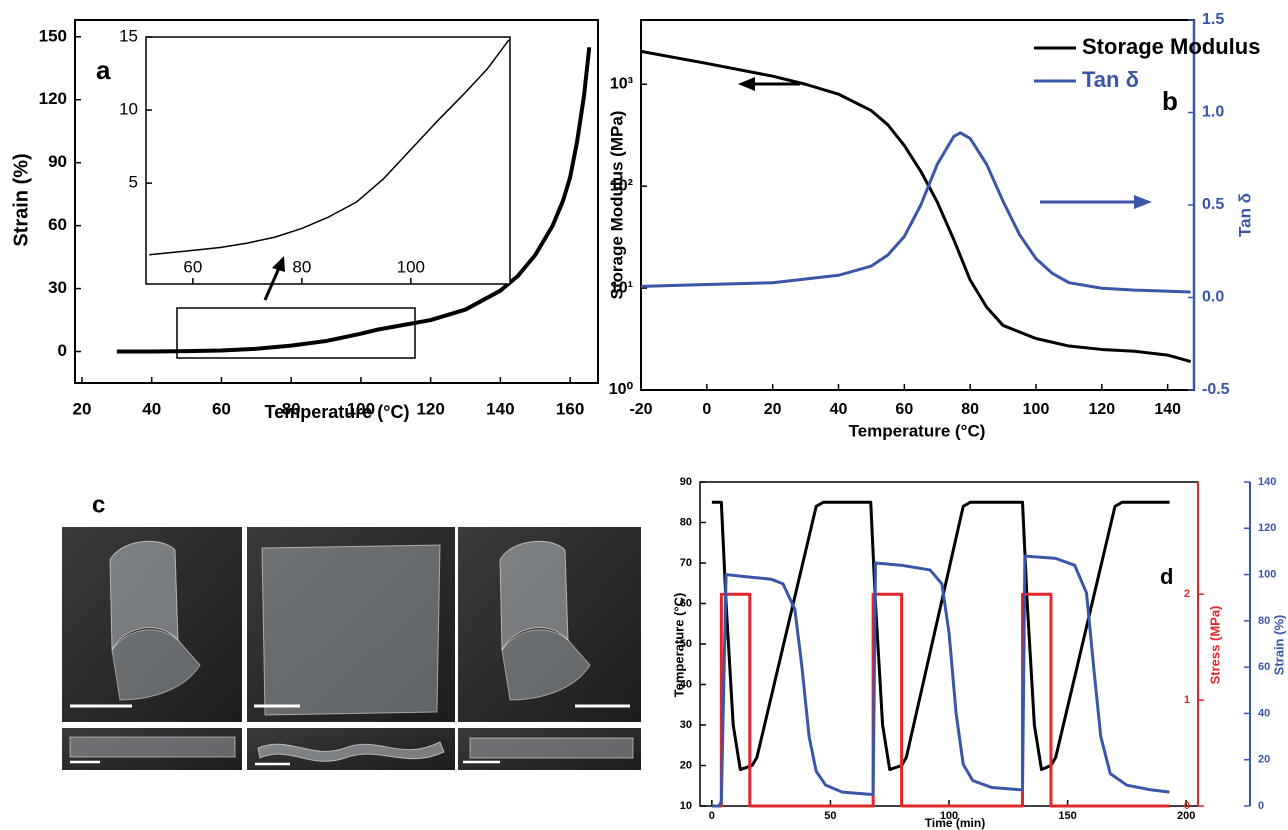  Describe the element at coordinates (686, 522) in the screenshot. I see `y-tick-label: 80` at that location.